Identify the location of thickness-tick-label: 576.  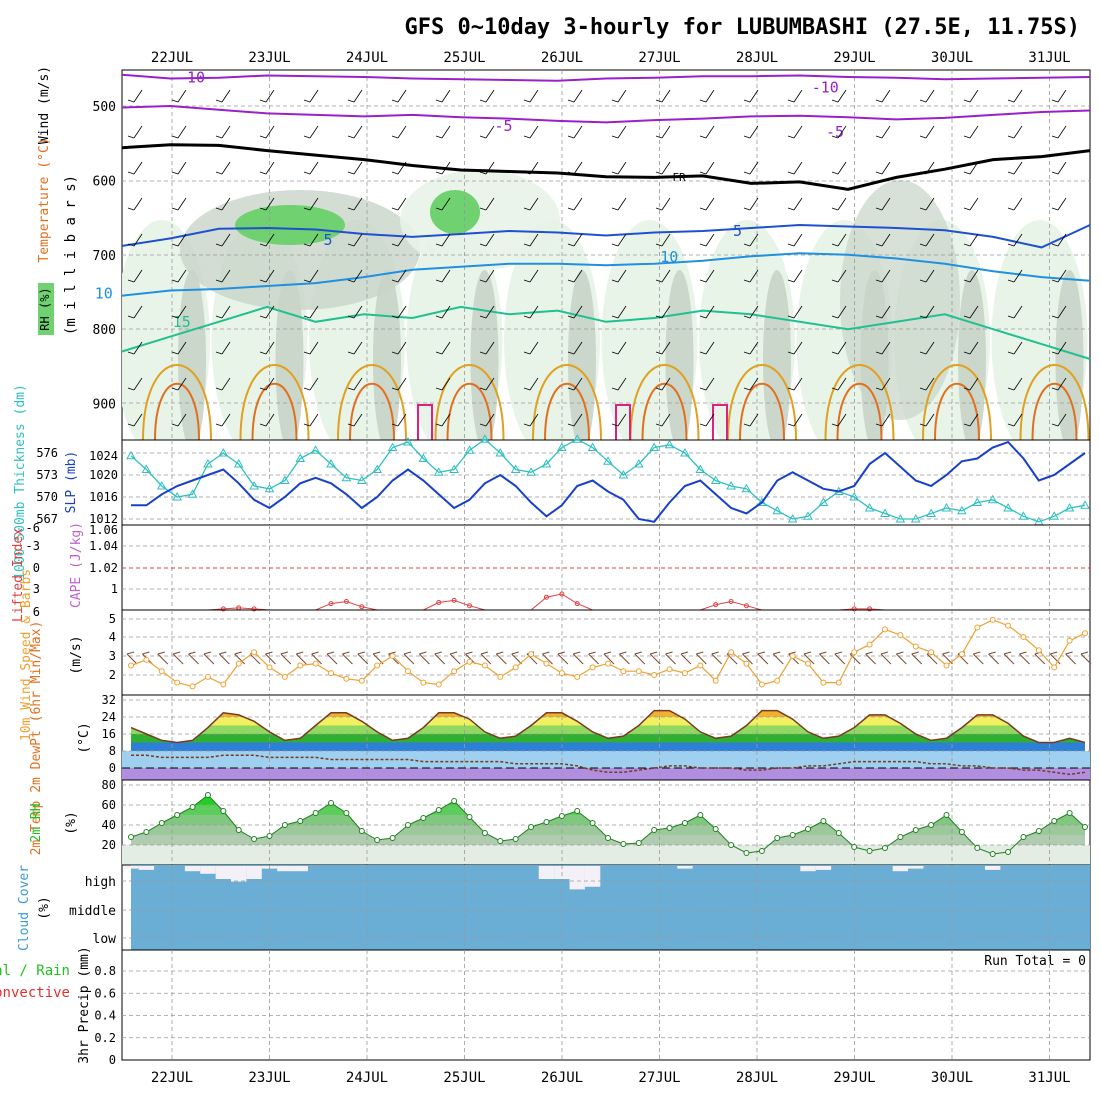
(47, 453).